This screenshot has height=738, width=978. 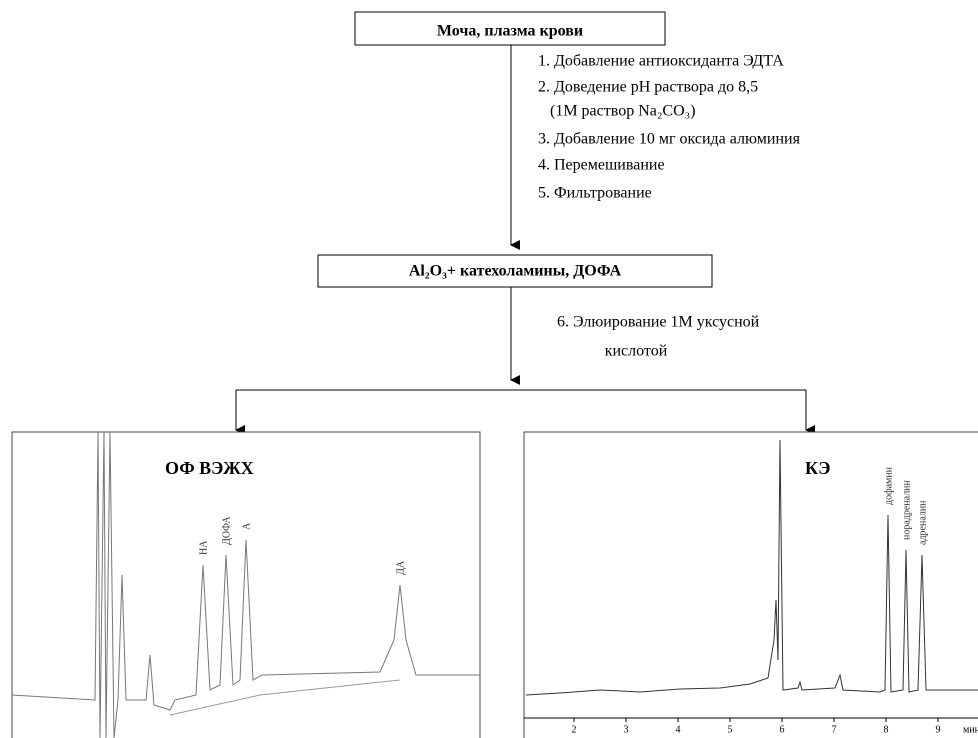 I want to click on step: (1М раствор Na₂CO₃), so click(x=623, y=111).